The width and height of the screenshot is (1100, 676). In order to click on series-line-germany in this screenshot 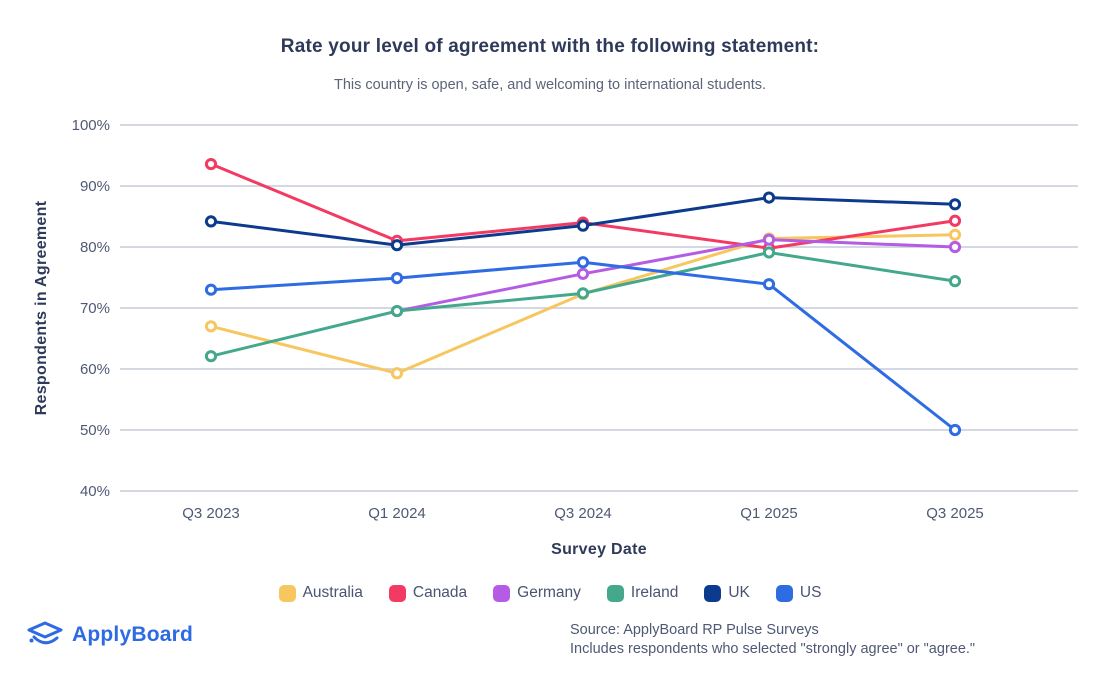, I will do `click(676, 275)`.